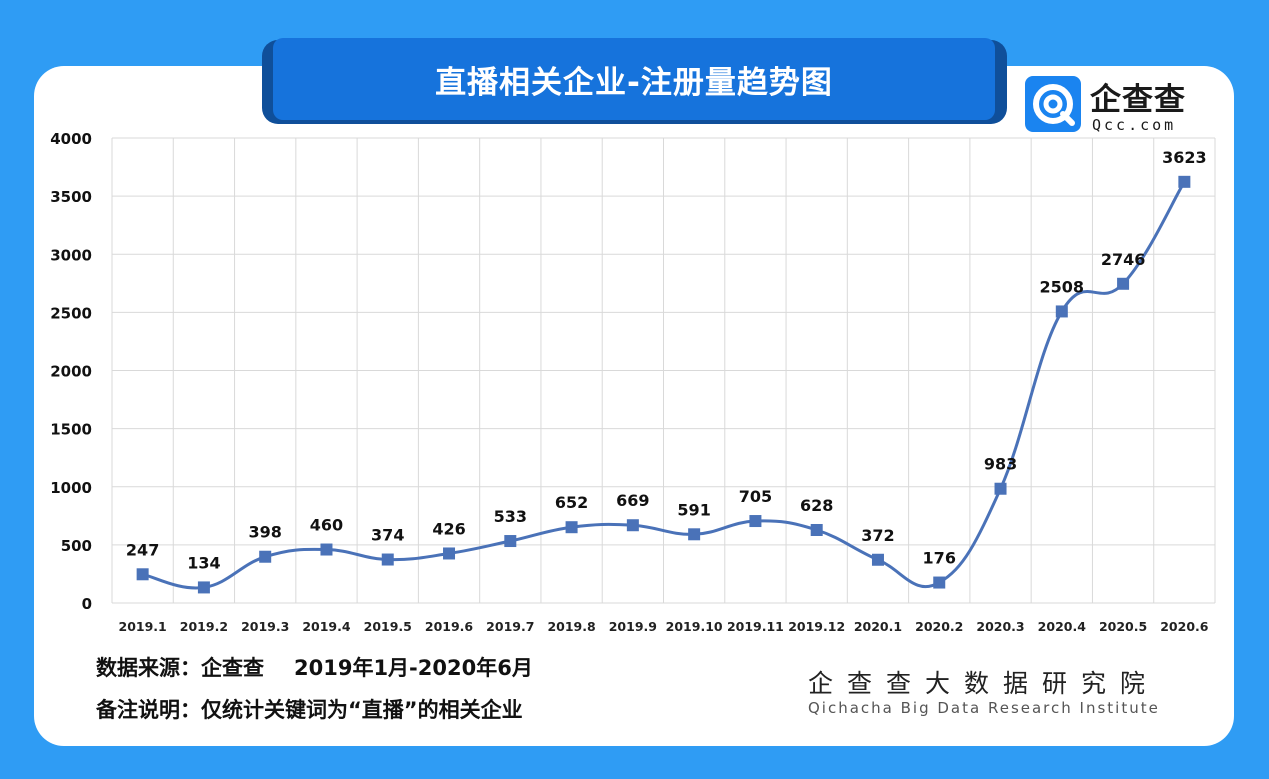 The width and height of the screenshot is (1269, 779). Describe the element at coordinates (448, 528) in the screenshot. I see `data-label: 426` at that location.